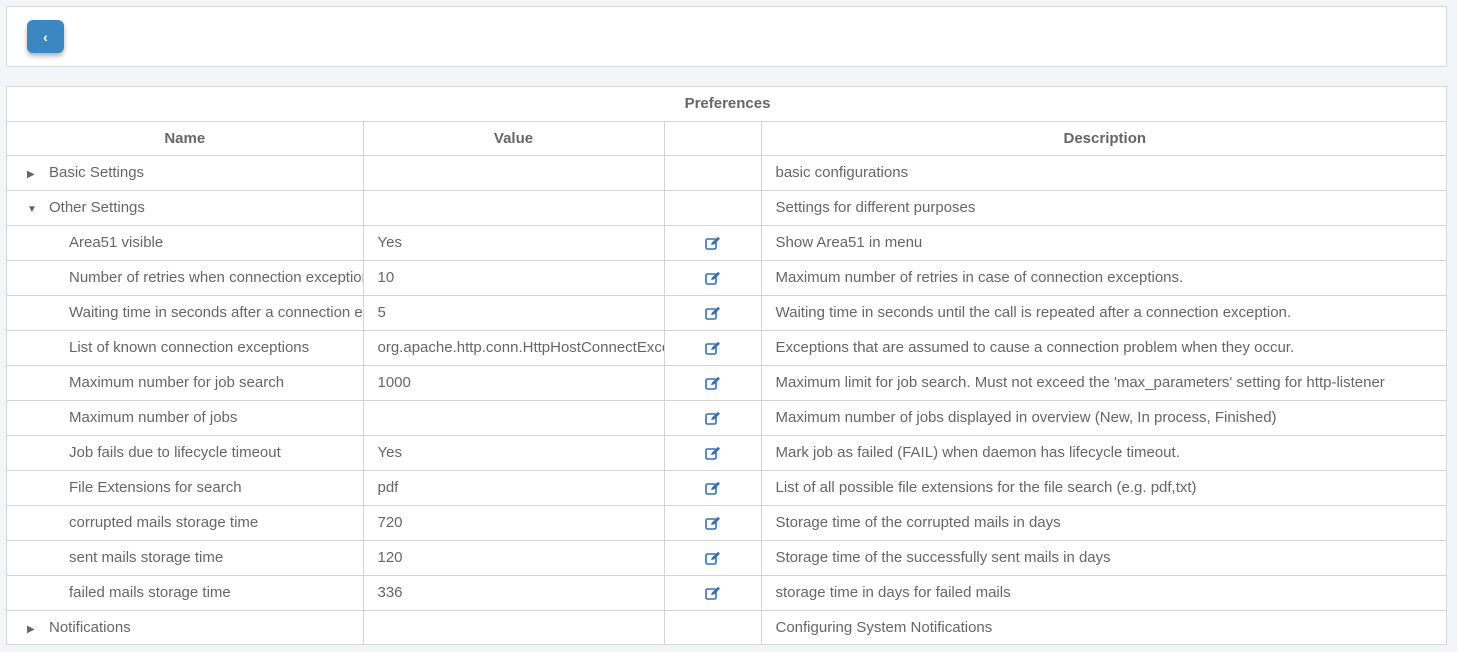  I want to click on setting-name: Basic Settings, so click(97, 172).